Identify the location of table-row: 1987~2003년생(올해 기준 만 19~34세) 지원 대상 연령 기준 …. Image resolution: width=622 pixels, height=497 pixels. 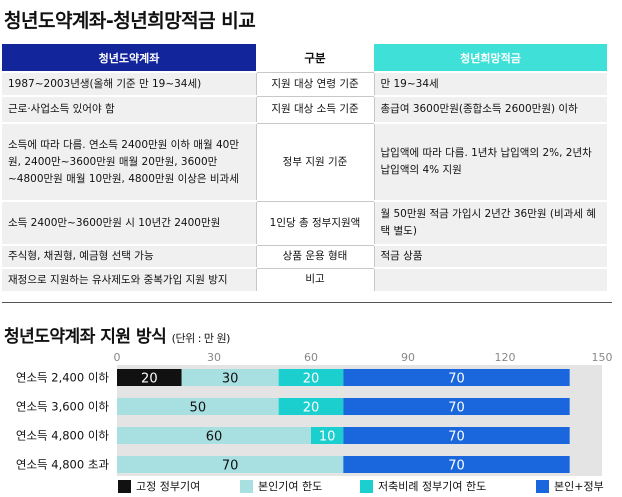
(304, 83).